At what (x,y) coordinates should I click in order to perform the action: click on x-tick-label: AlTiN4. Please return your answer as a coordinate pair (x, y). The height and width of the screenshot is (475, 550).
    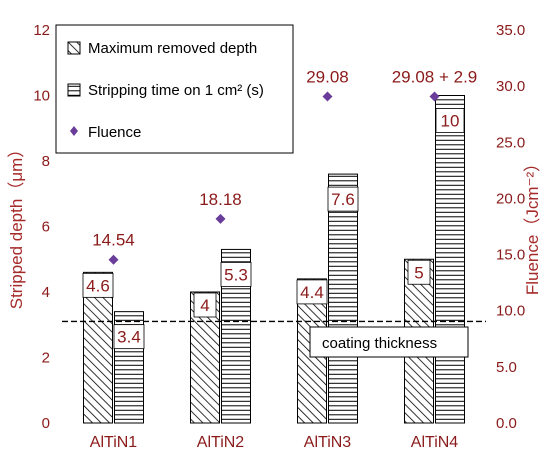
    Looking at the image, I should click on (435, 442).